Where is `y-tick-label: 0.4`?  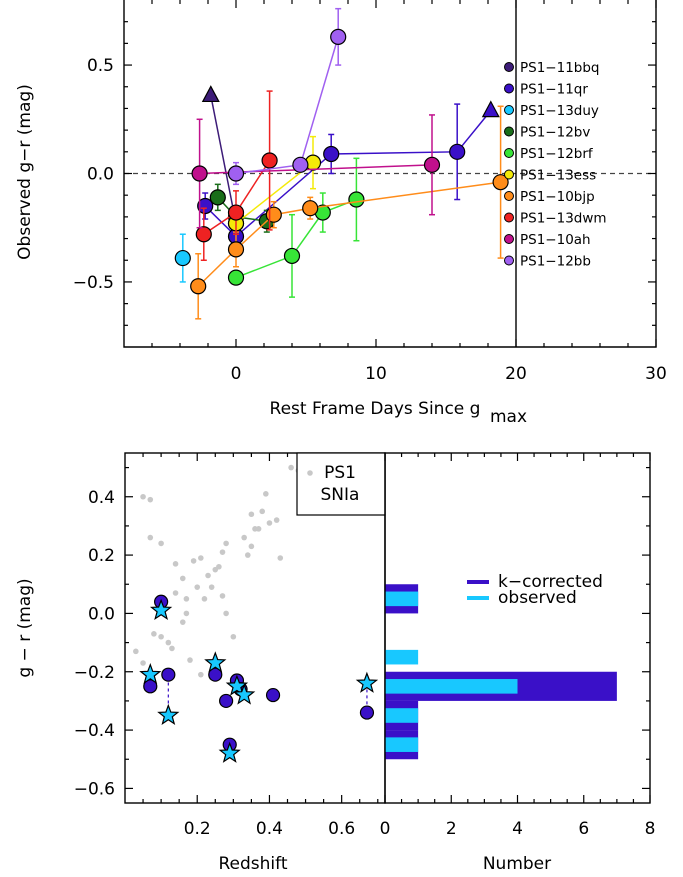
y-tick-label: 0.4 is located at coordinates (101, 498).